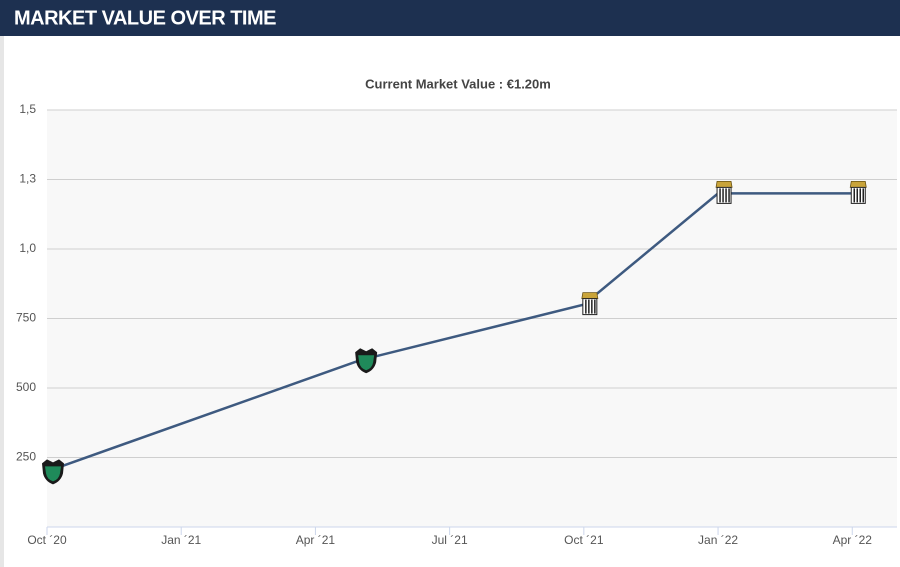 This screenshot has height=567, width=900. What do you see at coordinates (27, 179) in the screenshot?
I see `y-tick-label: 1,3` at bounding box center [27, 179].